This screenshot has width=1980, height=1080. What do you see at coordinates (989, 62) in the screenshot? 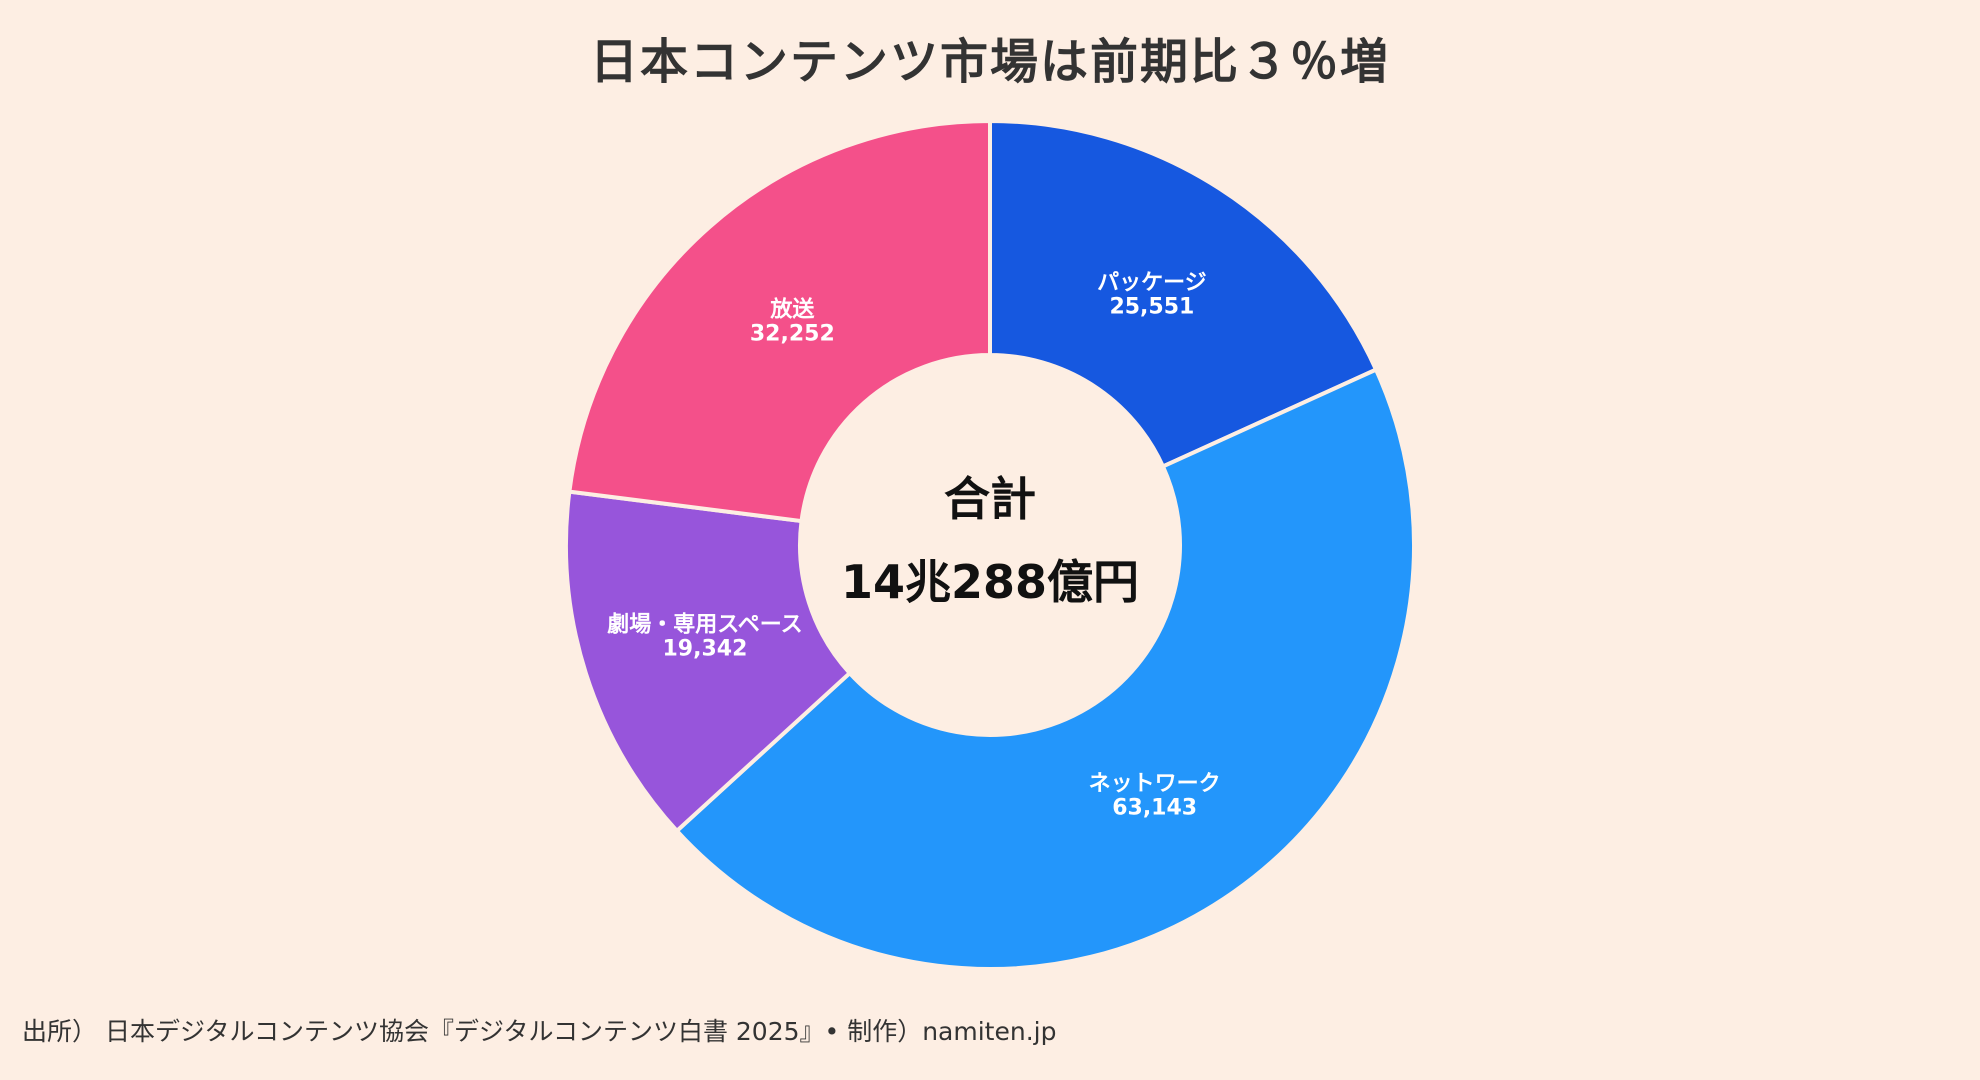
I see `chart-title: 日本コンテンツ市場は前期比３％増` at bounding box center [989, 62].